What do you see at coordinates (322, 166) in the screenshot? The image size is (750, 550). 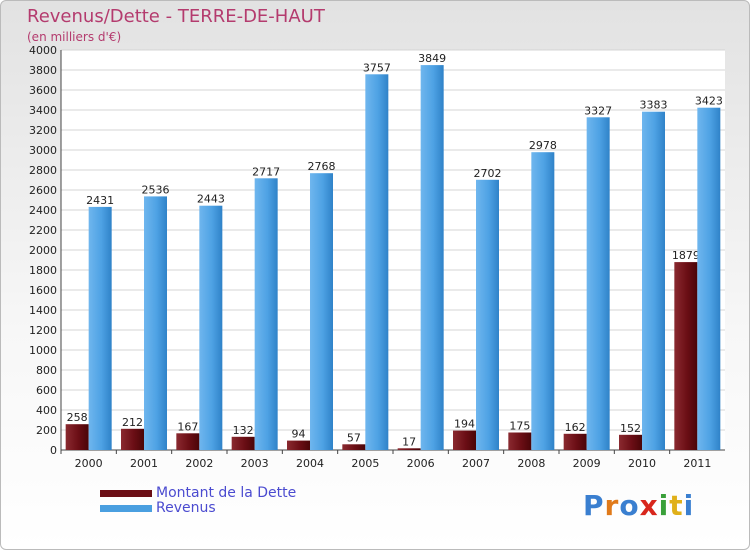 I see `data-label-revenus: 2768` at bounding box center [322, 166].